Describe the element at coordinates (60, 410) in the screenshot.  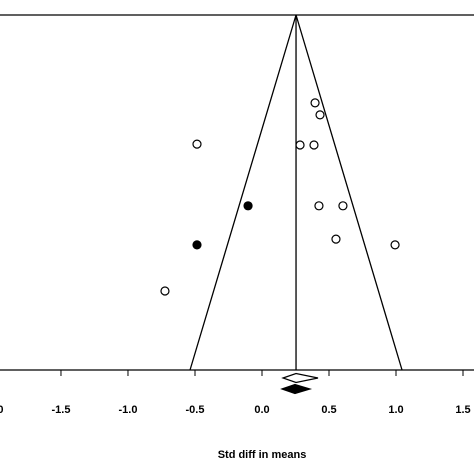
I see `x-tick-label: -1.5` at that location.